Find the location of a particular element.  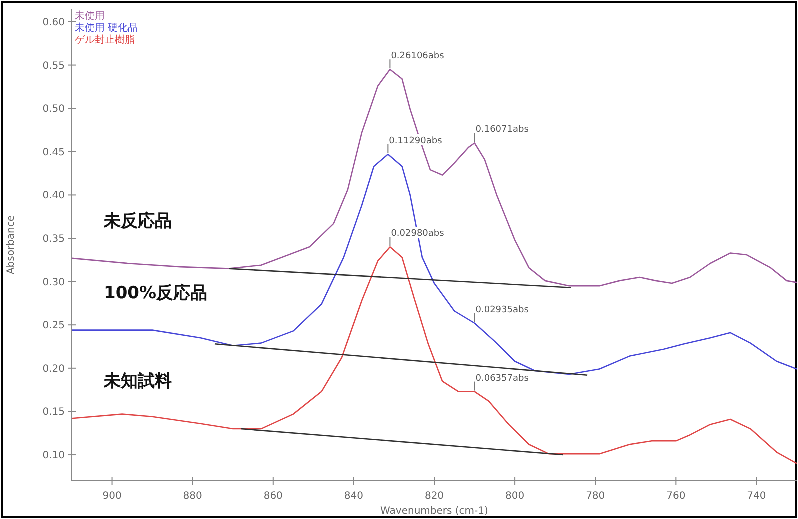

x-tick-label: 900 is located at coordinates (112, 496).